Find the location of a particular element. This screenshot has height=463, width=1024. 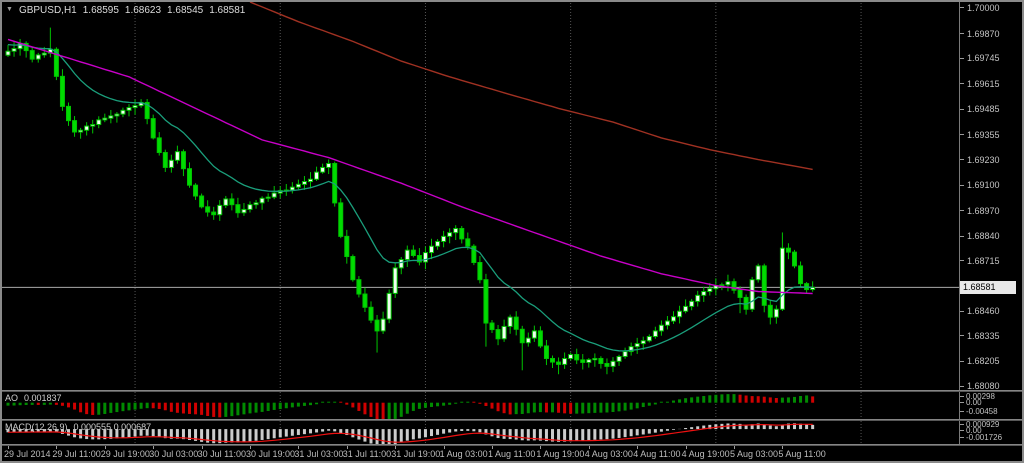

ao-indicator-panel: AO 0.001837 is located at coordinates (479, 405).